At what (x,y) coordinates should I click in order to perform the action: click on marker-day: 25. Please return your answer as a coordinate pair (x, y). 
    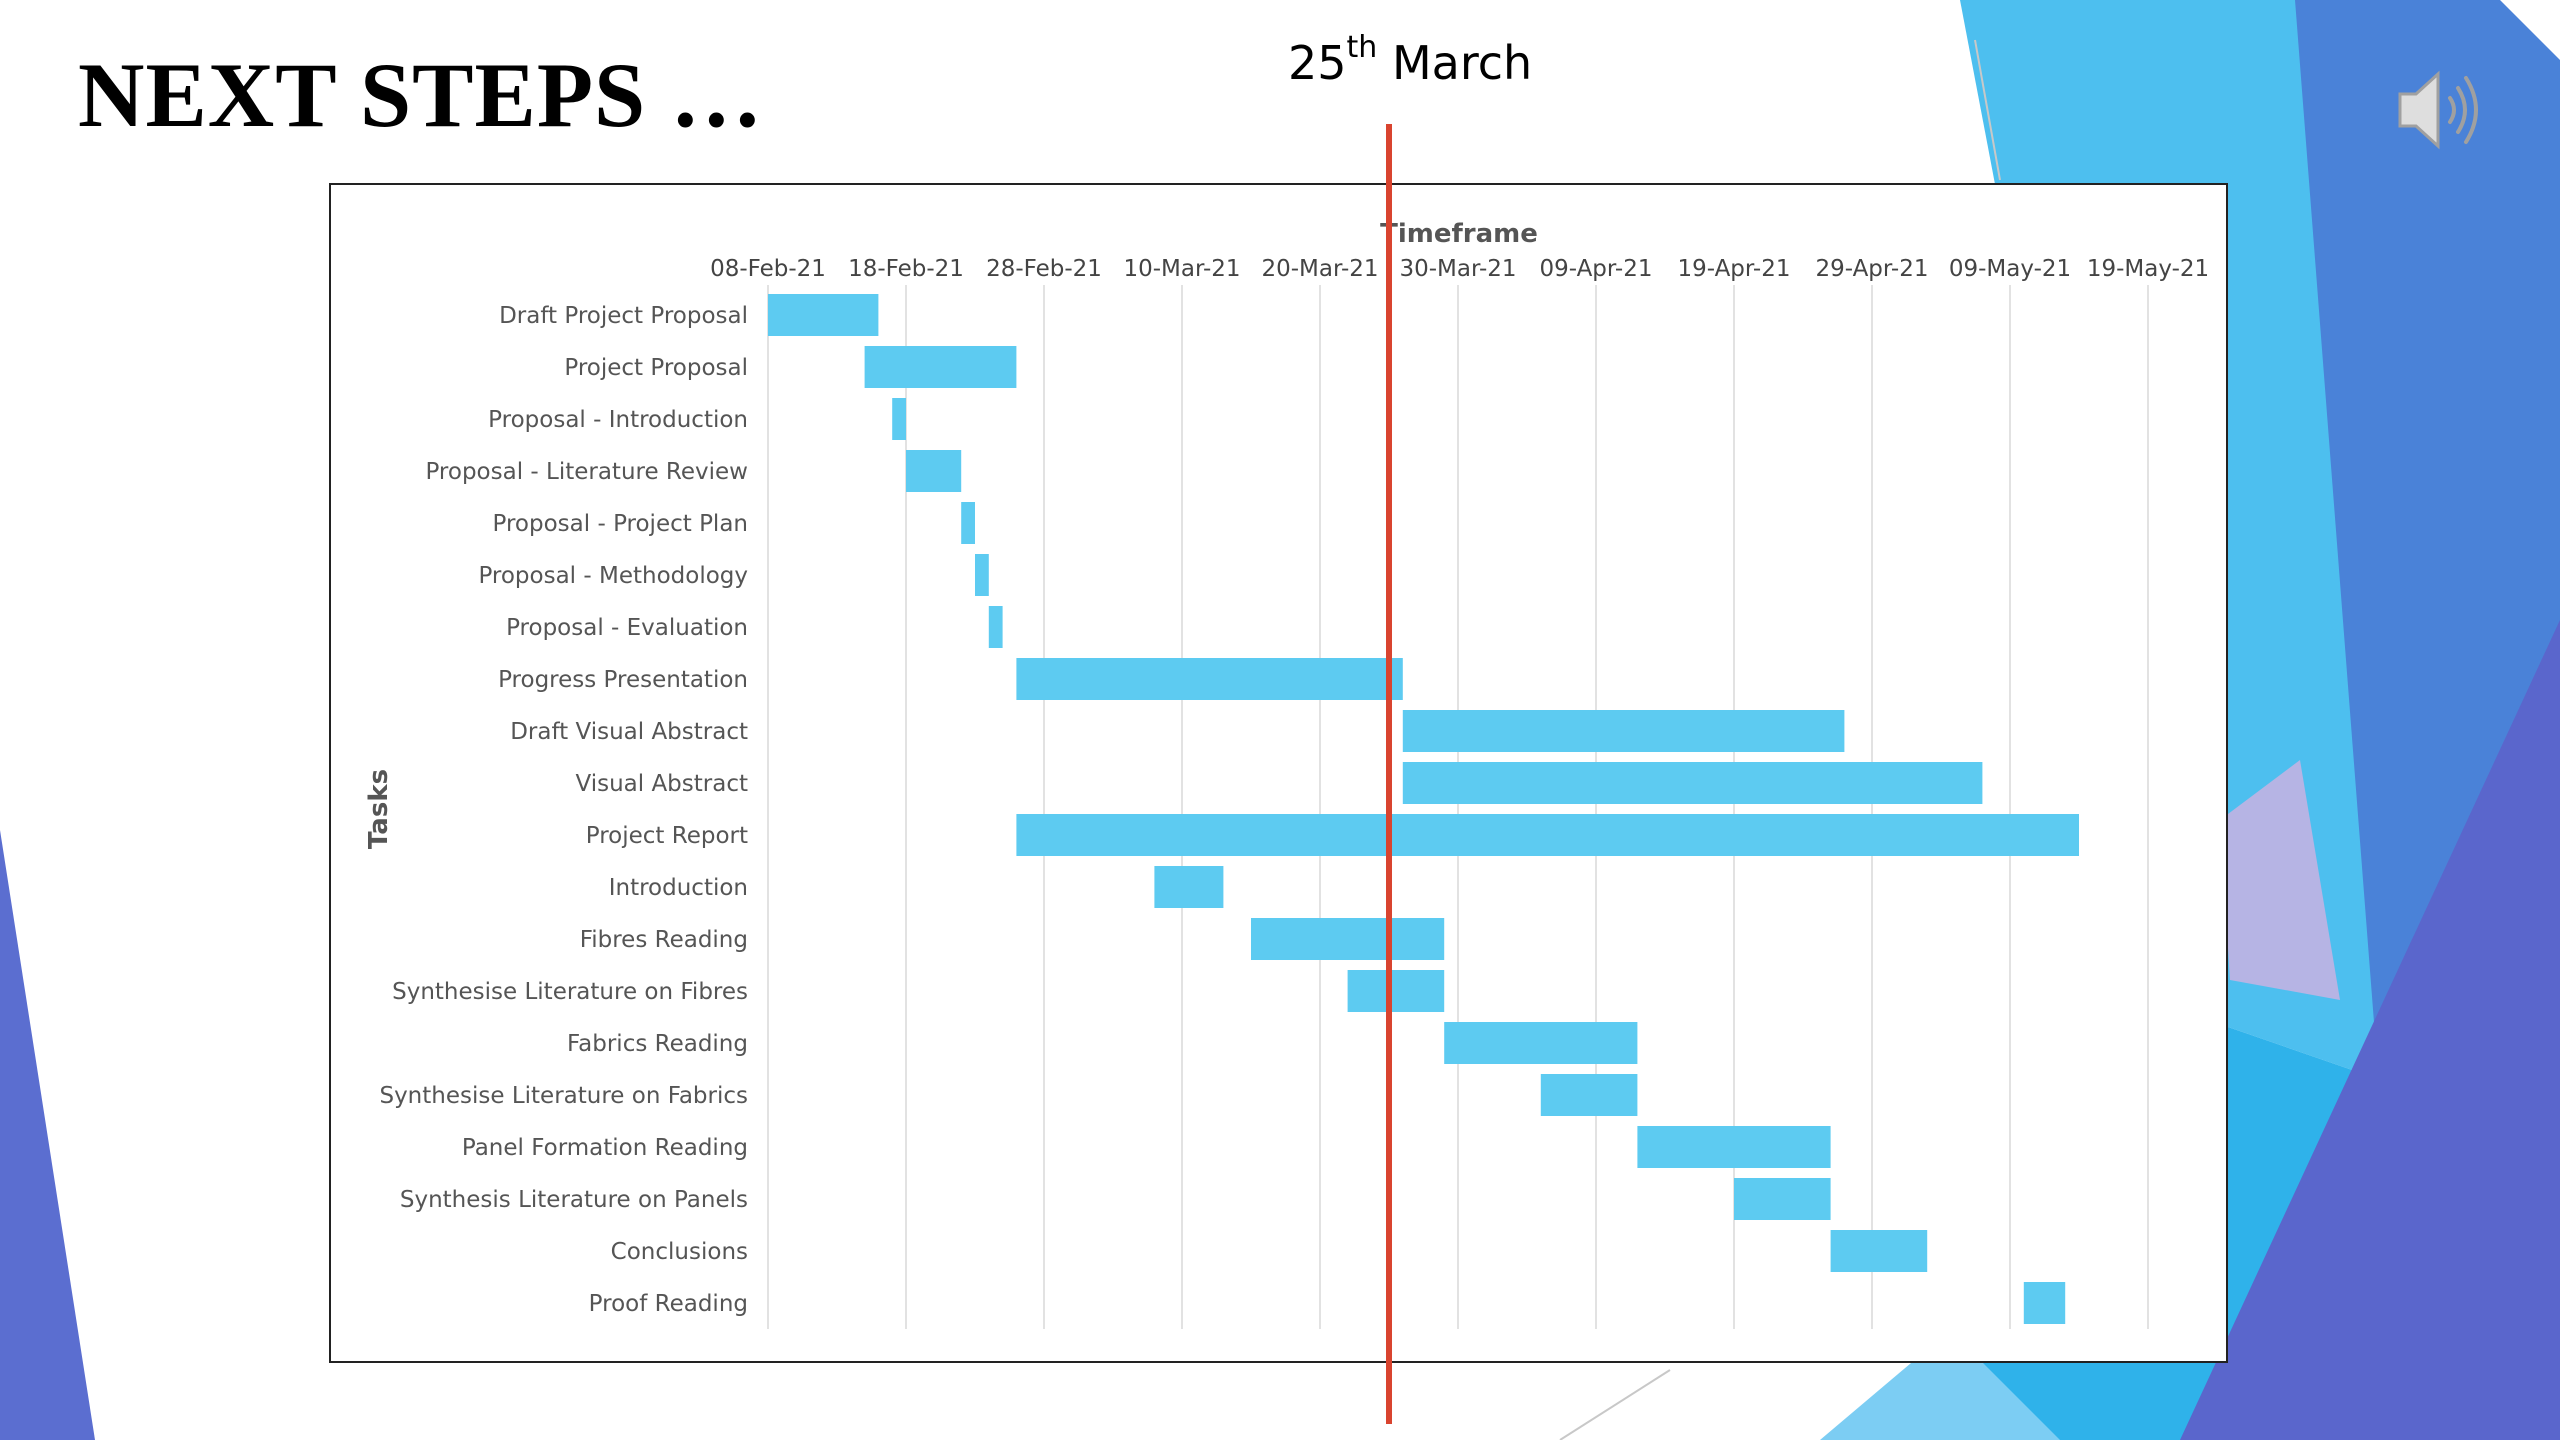
    Looking at the image, I should click on (1317, 63).